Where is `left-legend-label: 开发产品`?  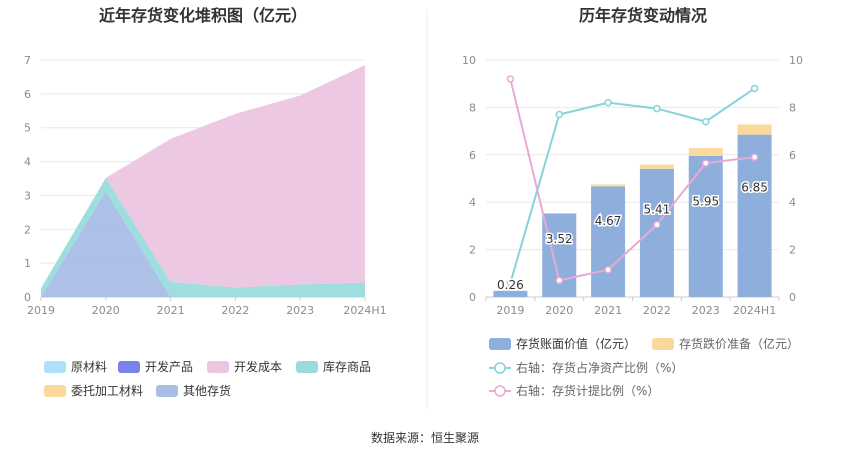
left-legend-label: 开发产品 is located at coordinates (169, 366).